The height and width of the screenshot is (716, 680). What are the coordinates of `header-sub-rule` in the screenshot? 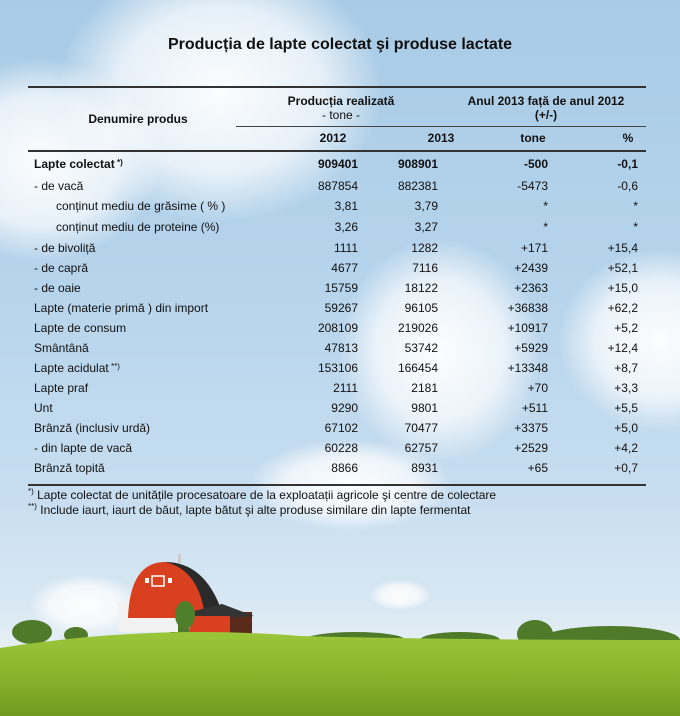 It's located at (441, 126).